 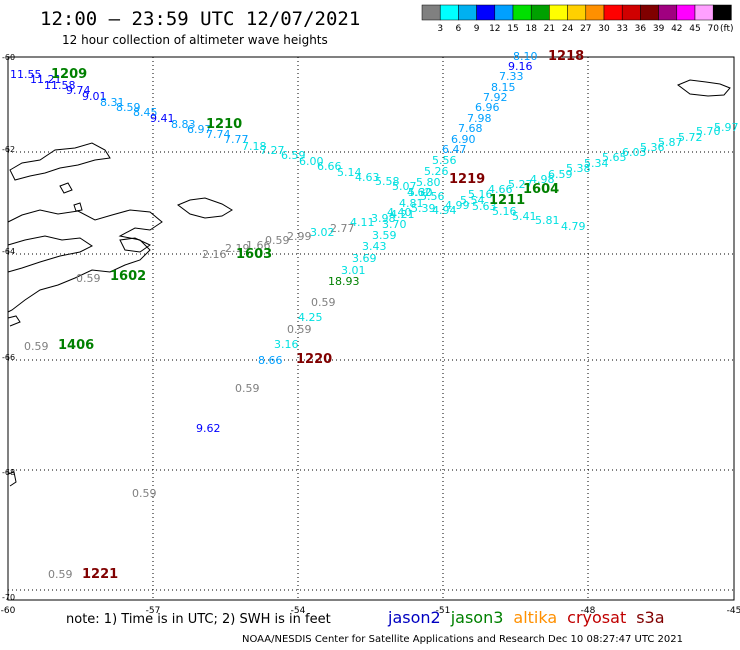 What do you see at coordinates (503, 87) in the screenshot?
I see `swh-value: 8.15` at bounding box center [503, 87].